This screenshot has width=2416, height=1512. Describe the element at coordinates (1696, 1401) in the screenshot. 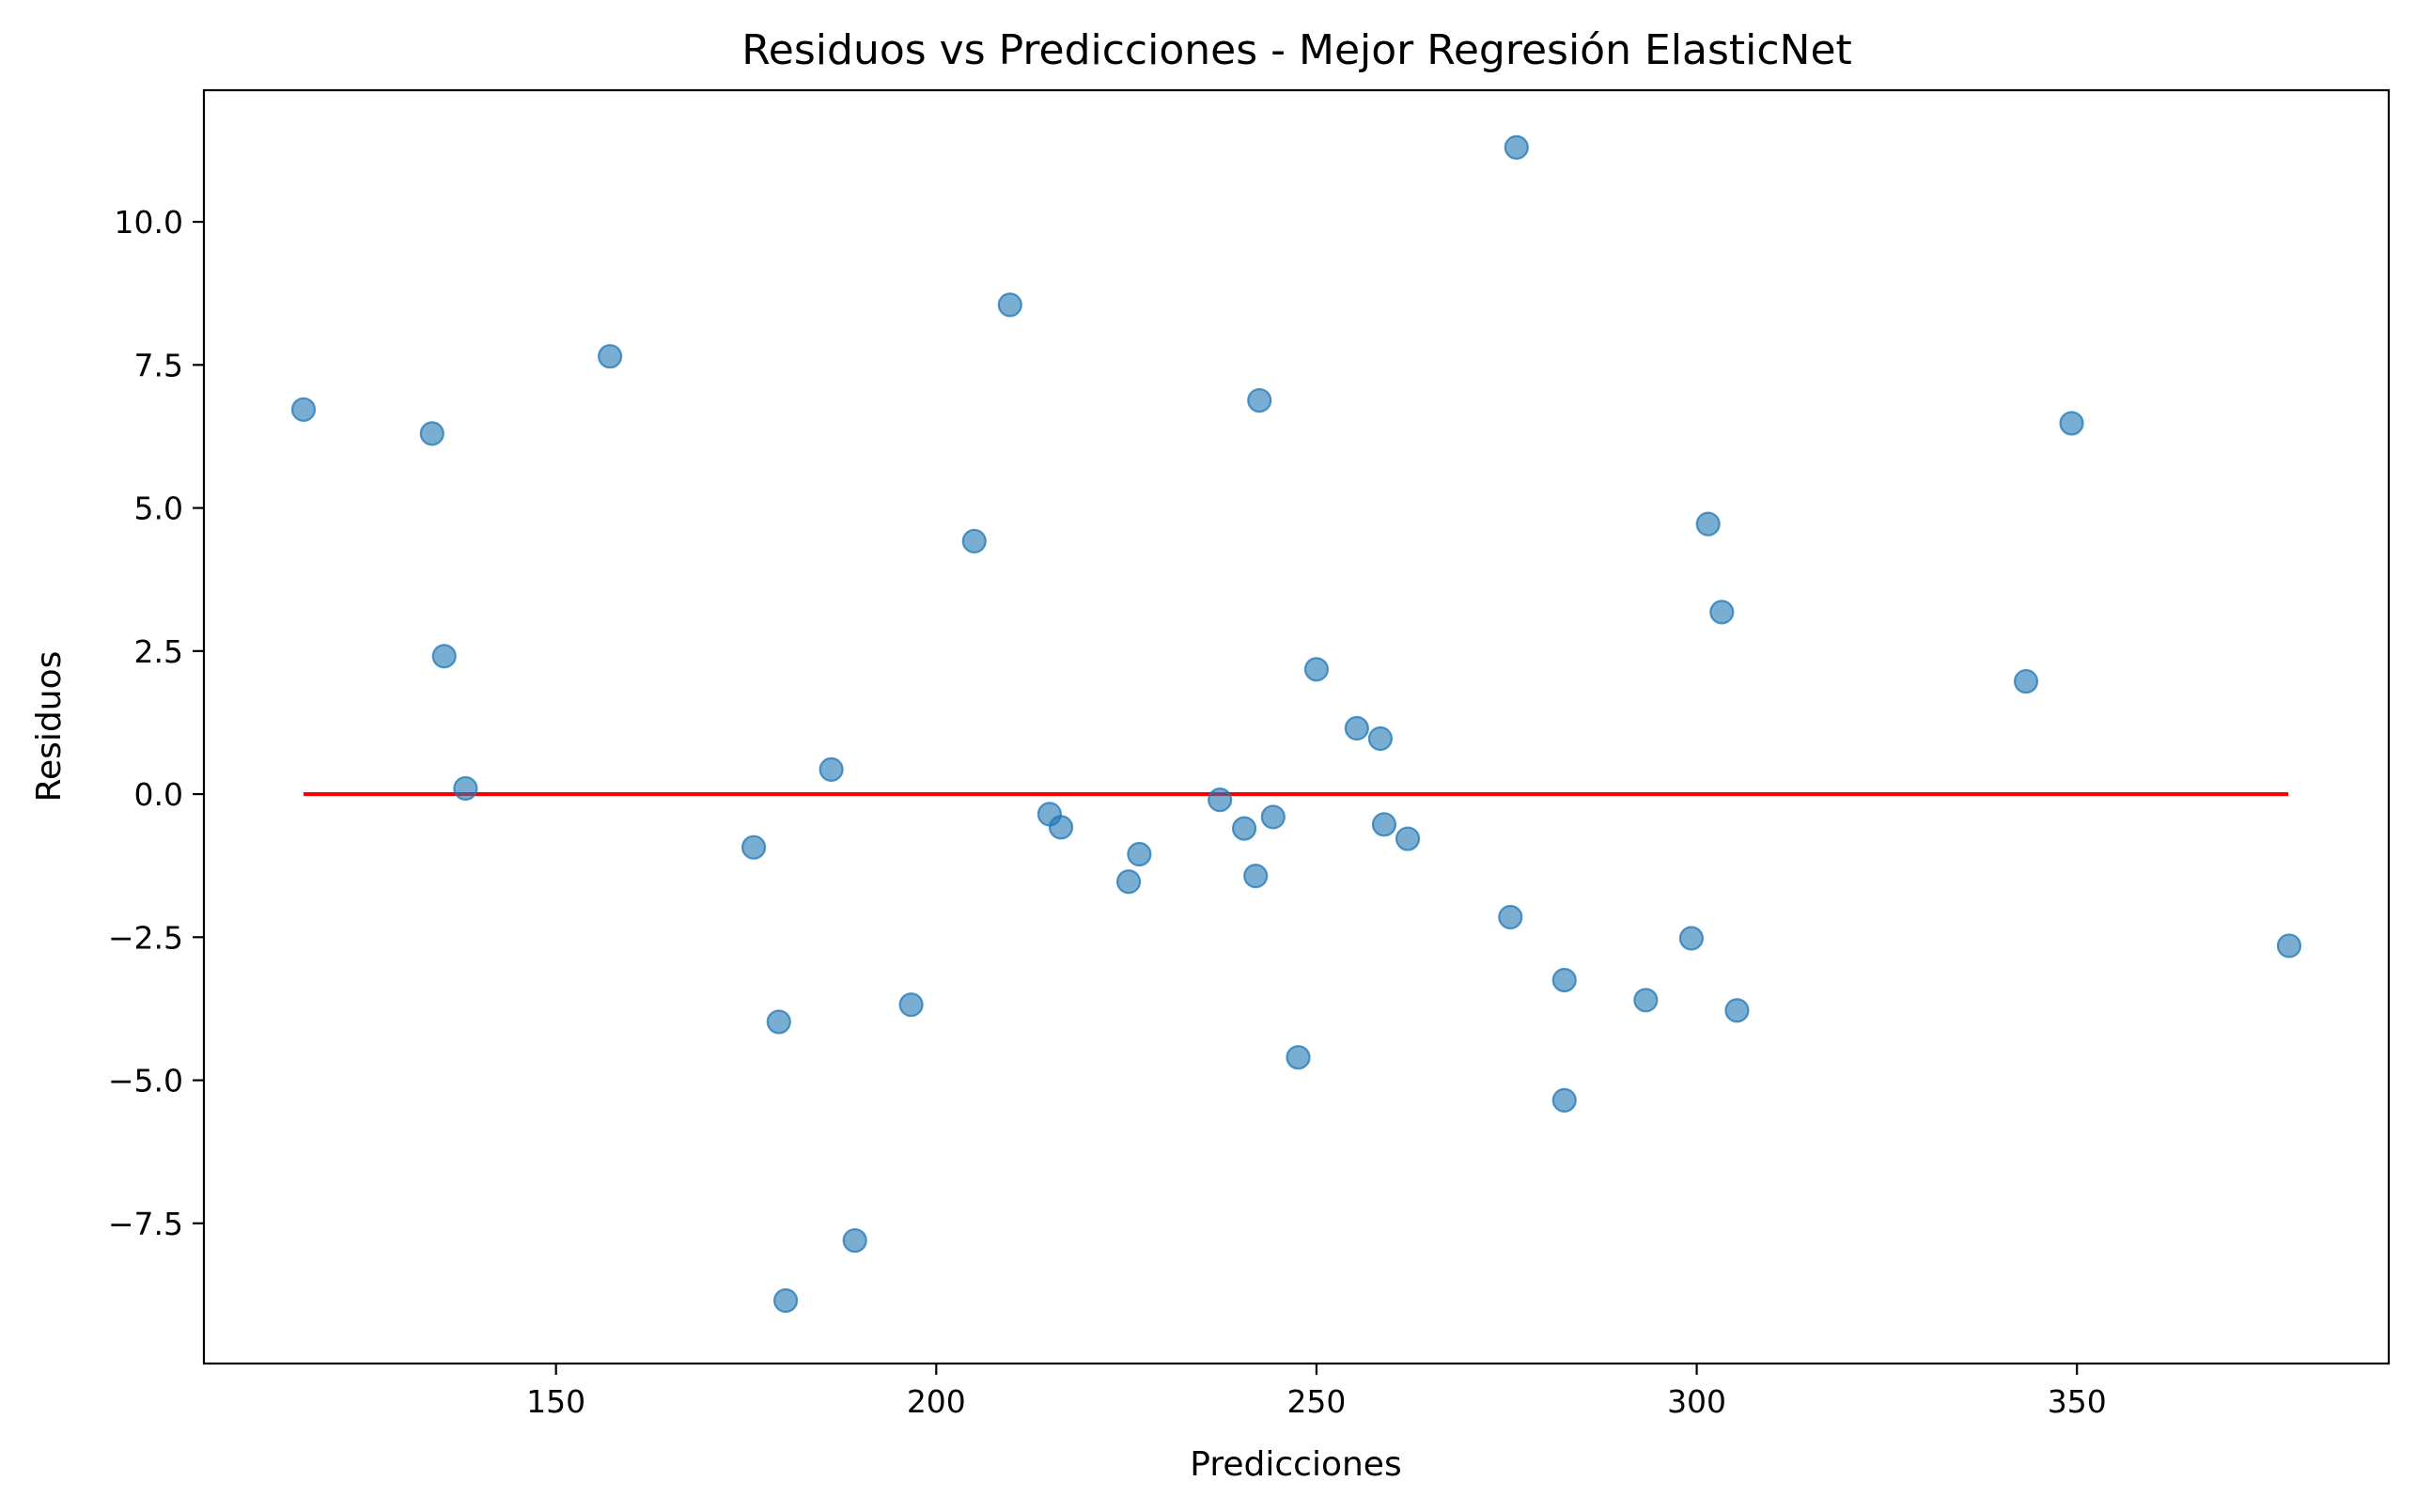

I see `x-tick-label: 300` at that location.